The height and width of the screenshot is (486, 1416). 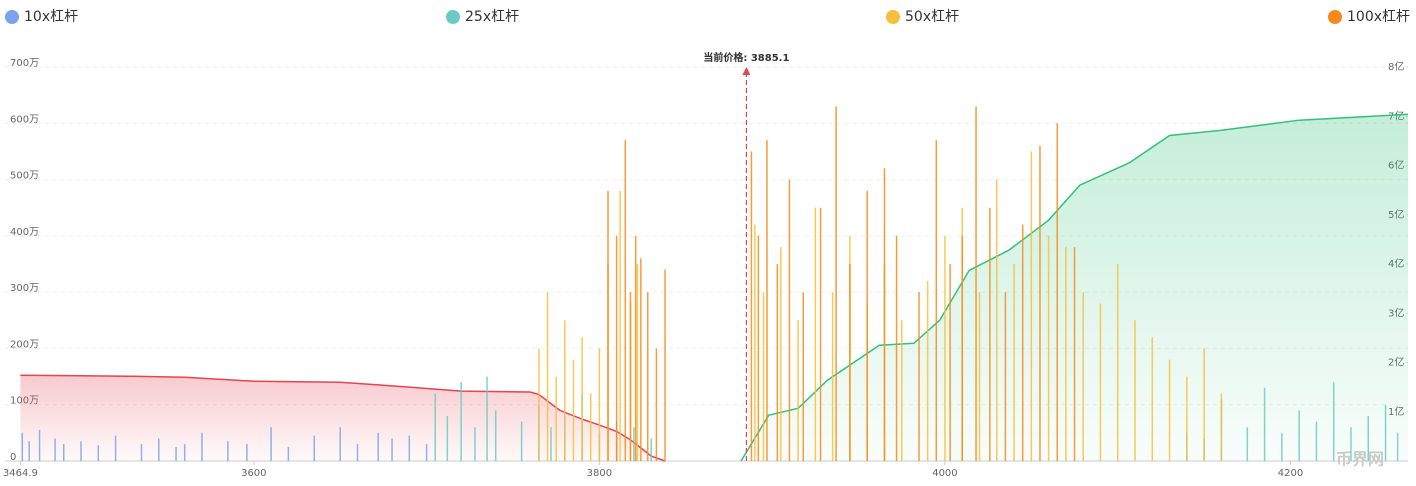 I want to click on x-tick-label: 3600, so click(x=253, y=473).